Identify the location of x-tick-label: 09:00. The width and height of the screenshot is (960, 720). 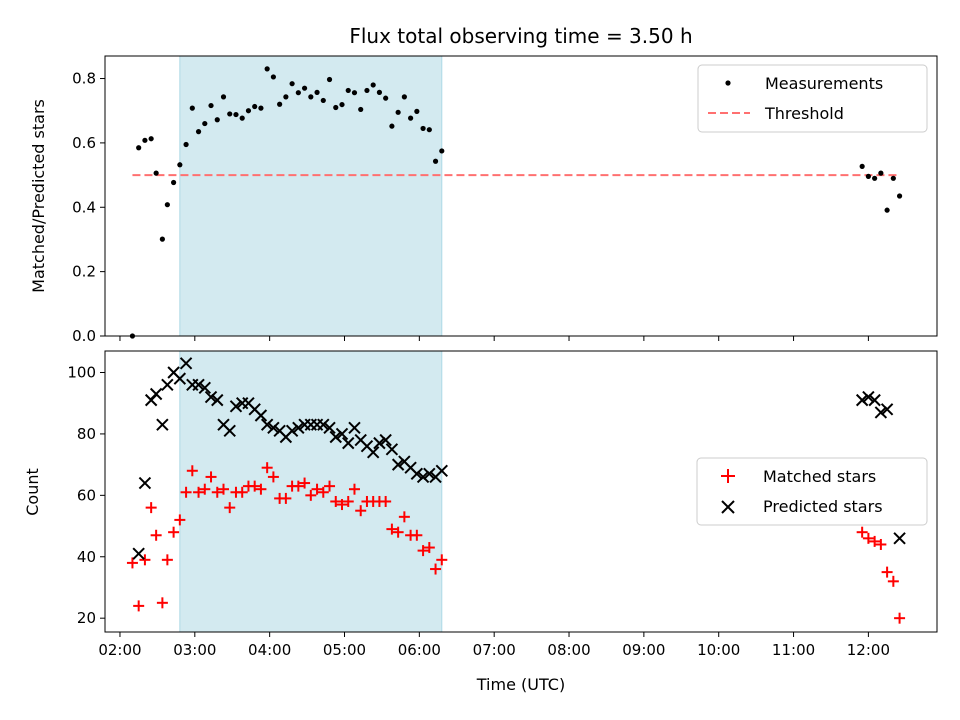
(643, 650).